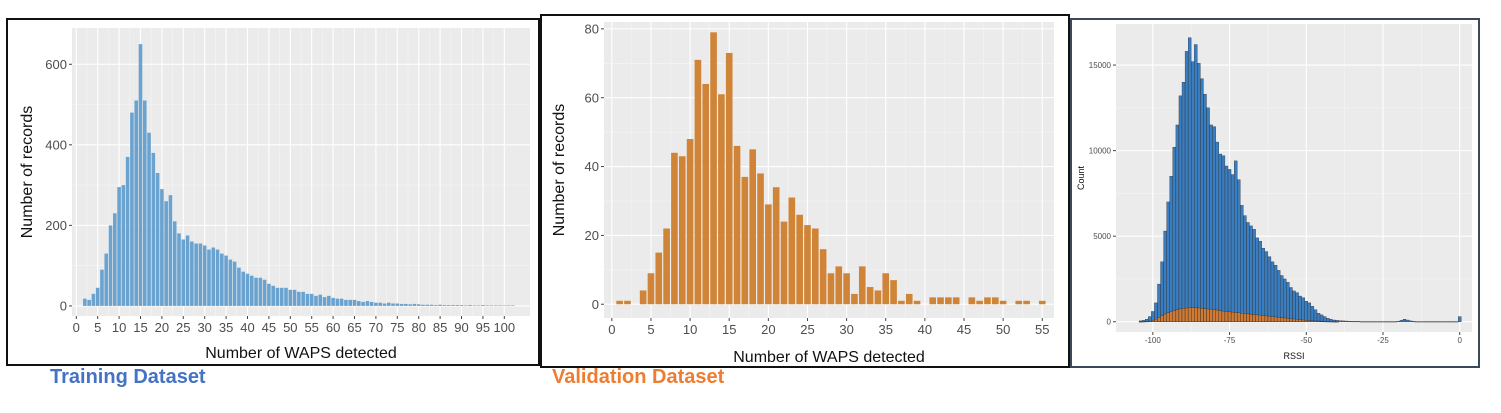 Image resolution: width=1501 pixels, height=413 pixels. Describe the element at coordinates (27, 172) in the screenshot. I see `y-axis-label: Number of records` at that location.